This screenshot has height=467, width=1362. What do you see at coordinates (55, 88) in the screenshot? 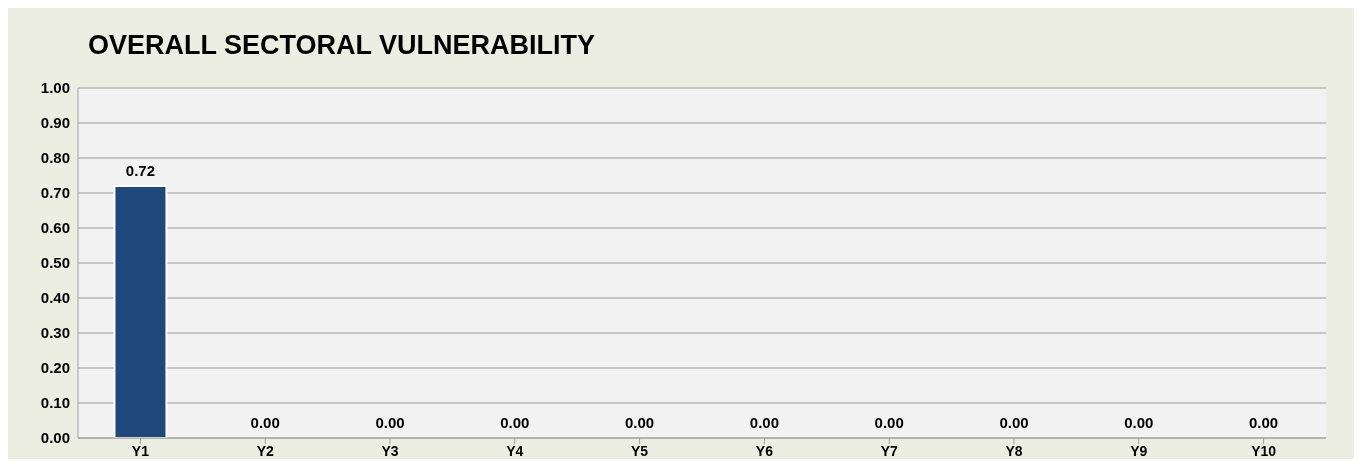
I see `y-tick-label: 1.00` at bounding box center [55, 88].